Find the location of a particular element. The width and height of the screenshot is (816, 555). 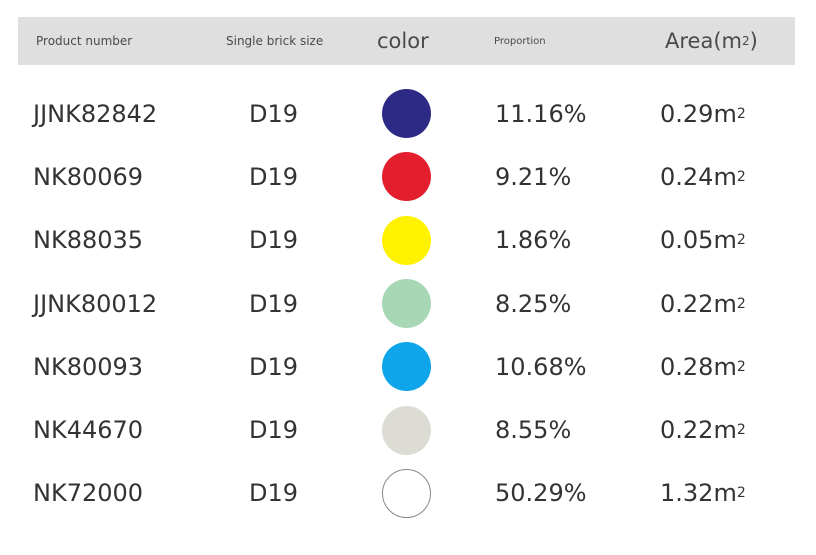

area-cell: 0.29m 2 is located at coordinates (703, 113).